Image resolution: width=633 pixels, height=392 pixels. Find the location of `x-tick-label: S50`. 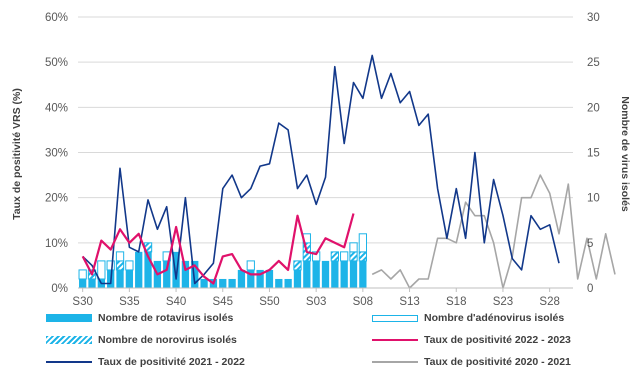

x-tick-label: S50 is located at coordinates (269, 302).